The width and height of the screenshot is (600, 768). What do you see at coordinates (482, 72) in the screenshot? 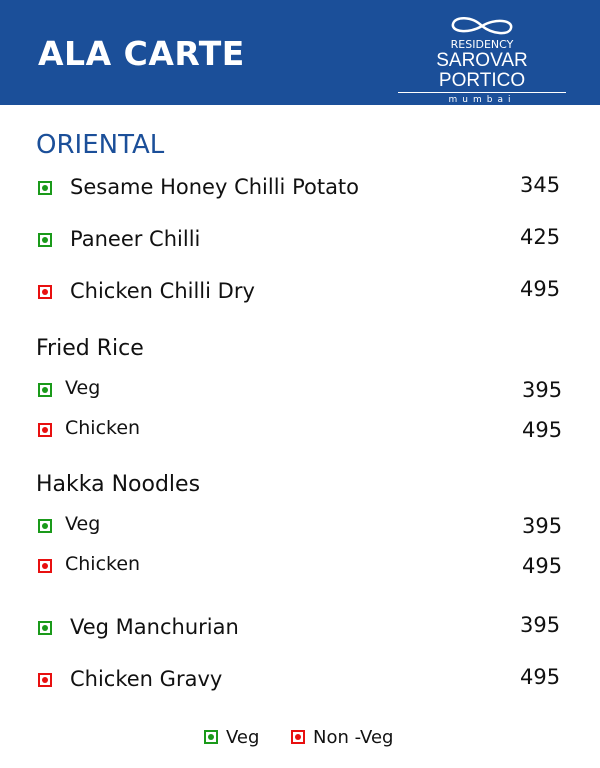
I see `logo-brand: SAROVAR PORTICO` at bounding box center [482, 72].